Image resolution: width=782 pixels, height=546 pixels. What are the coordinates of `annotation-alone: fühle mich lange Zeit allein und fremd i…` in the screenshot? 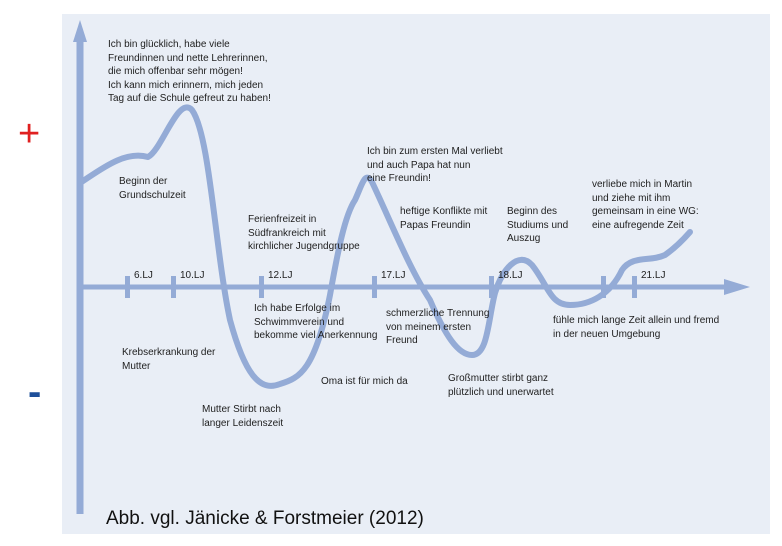 It's located at (636, 327).